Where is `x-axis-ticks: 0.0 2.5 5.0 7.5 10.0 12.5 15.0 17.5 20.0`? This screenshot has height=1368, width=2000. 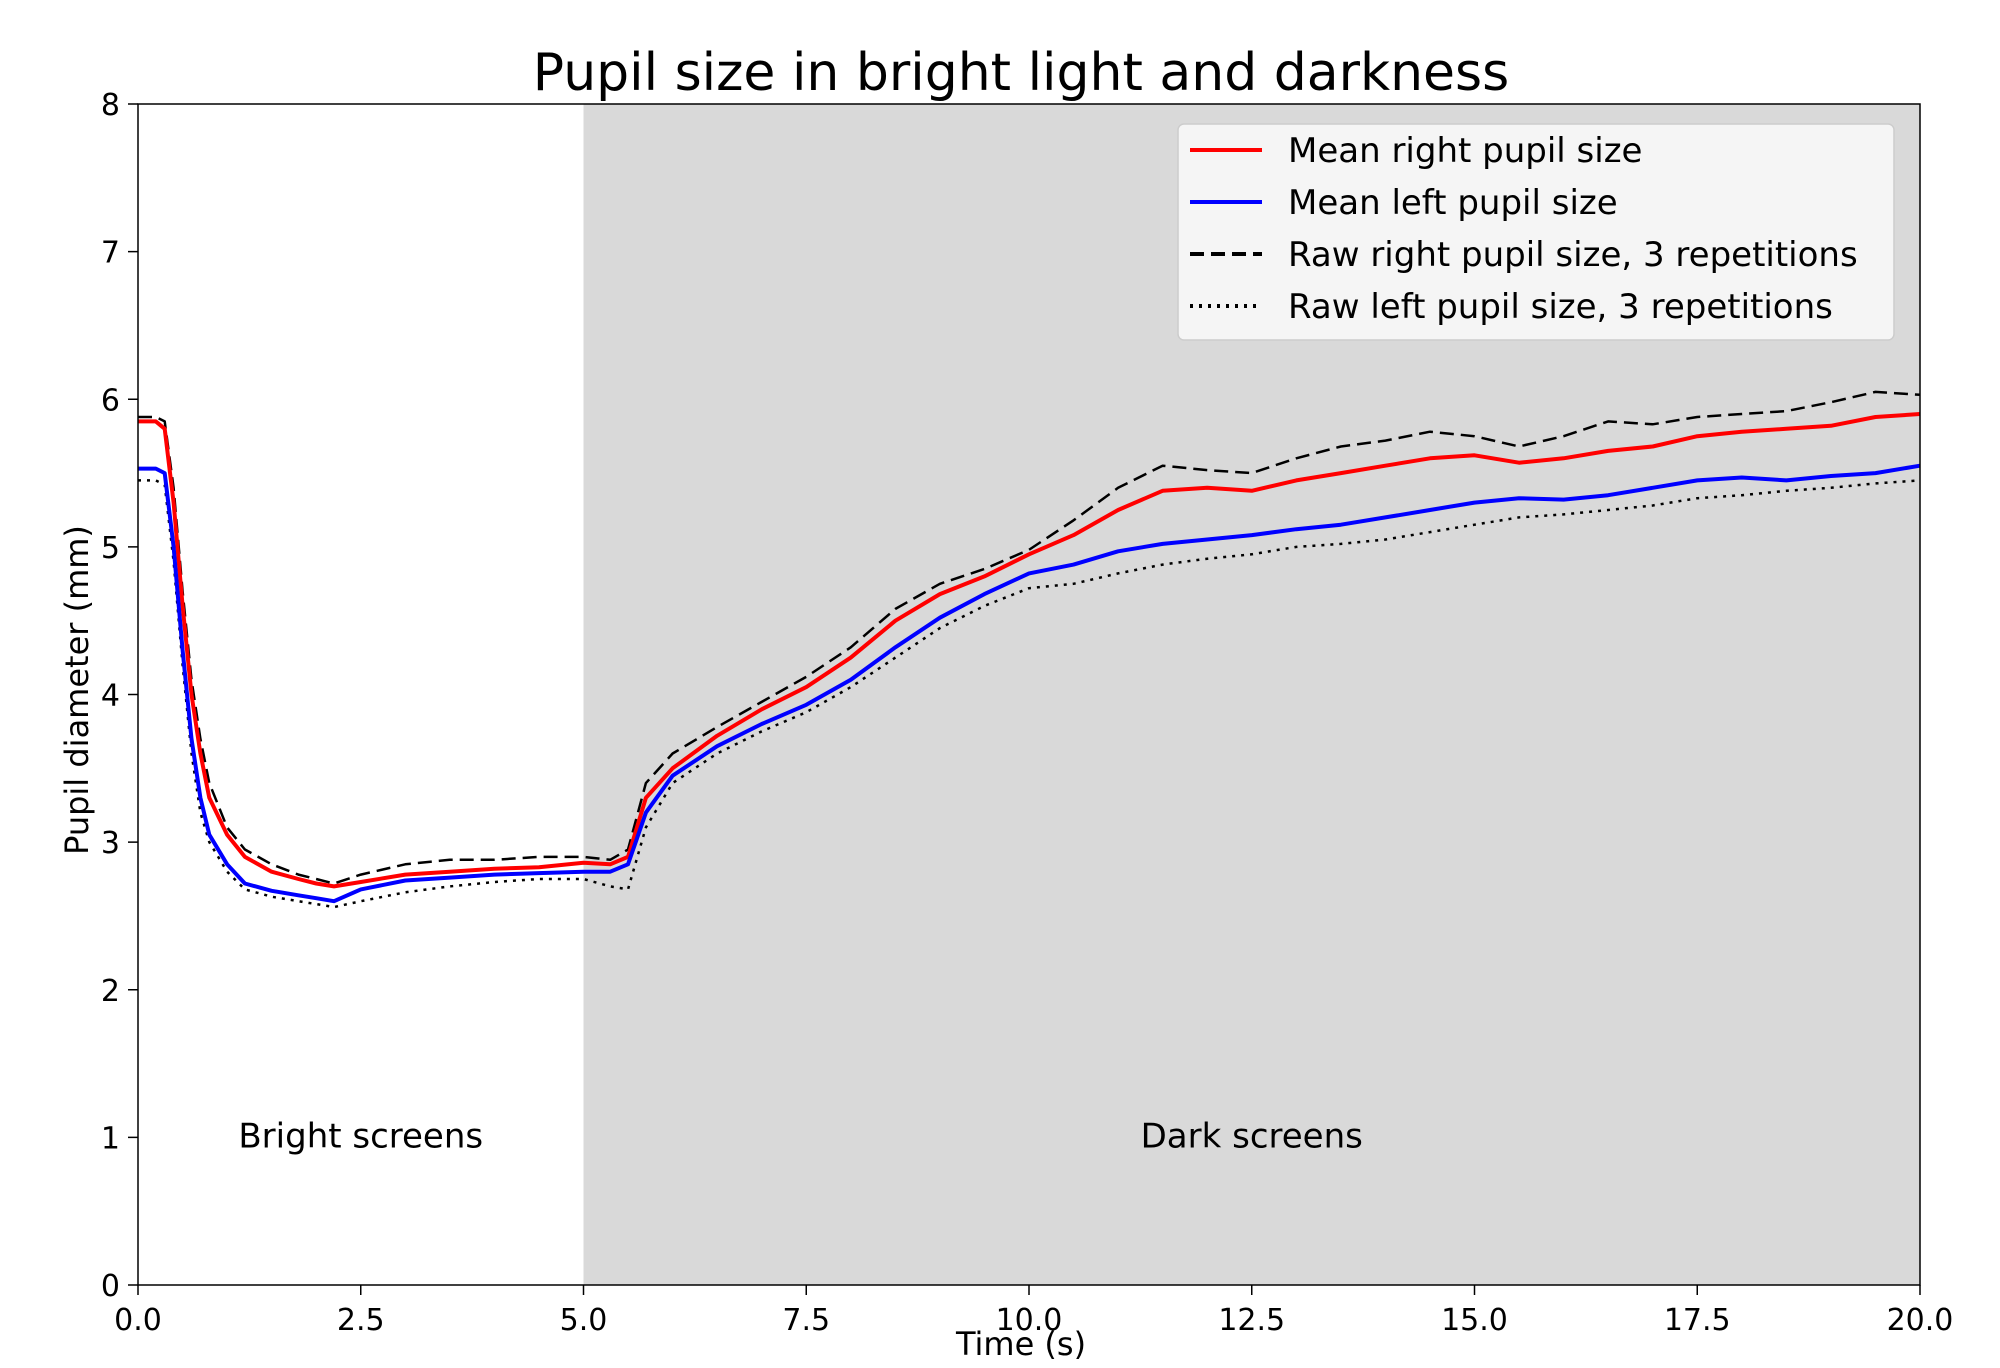 x-axis-ticks: 0.0 2.5 5.0 7.5 10.0 12.5 15.0 17.5 20.0 is located at coordinates (1033, 1311).